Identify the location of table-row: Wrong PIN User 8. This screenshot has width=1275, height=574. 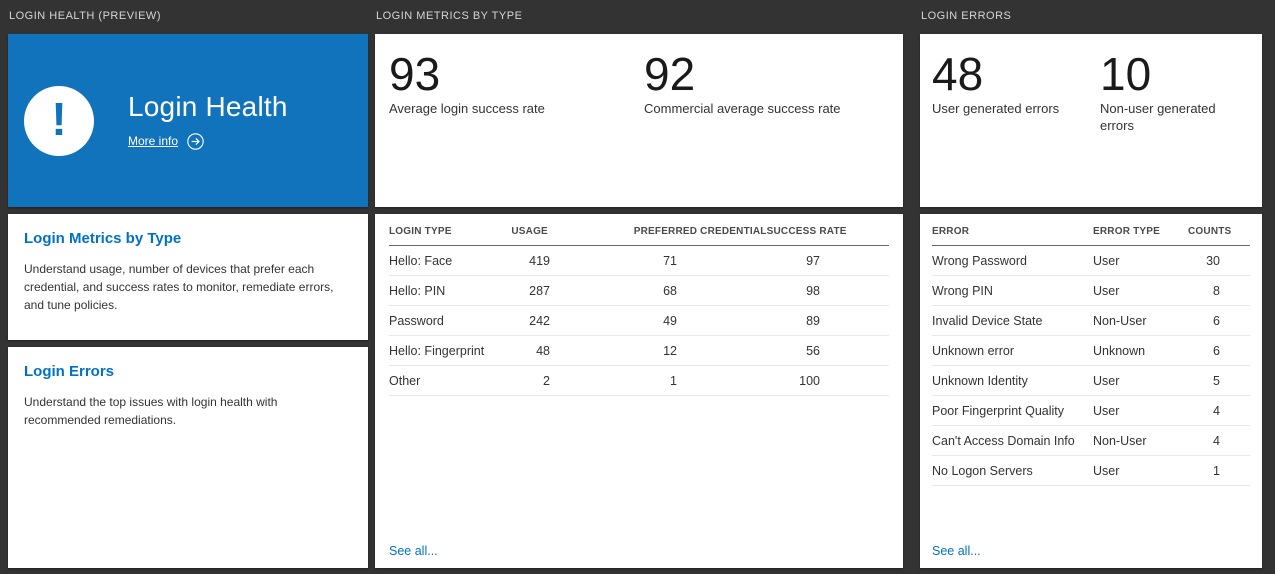
(1091, 291).